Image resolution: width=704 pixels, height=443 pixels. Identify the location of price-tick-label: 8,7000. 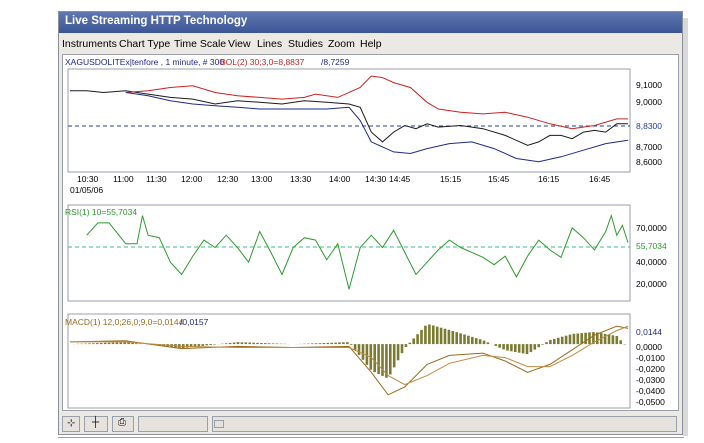
(649, 147).